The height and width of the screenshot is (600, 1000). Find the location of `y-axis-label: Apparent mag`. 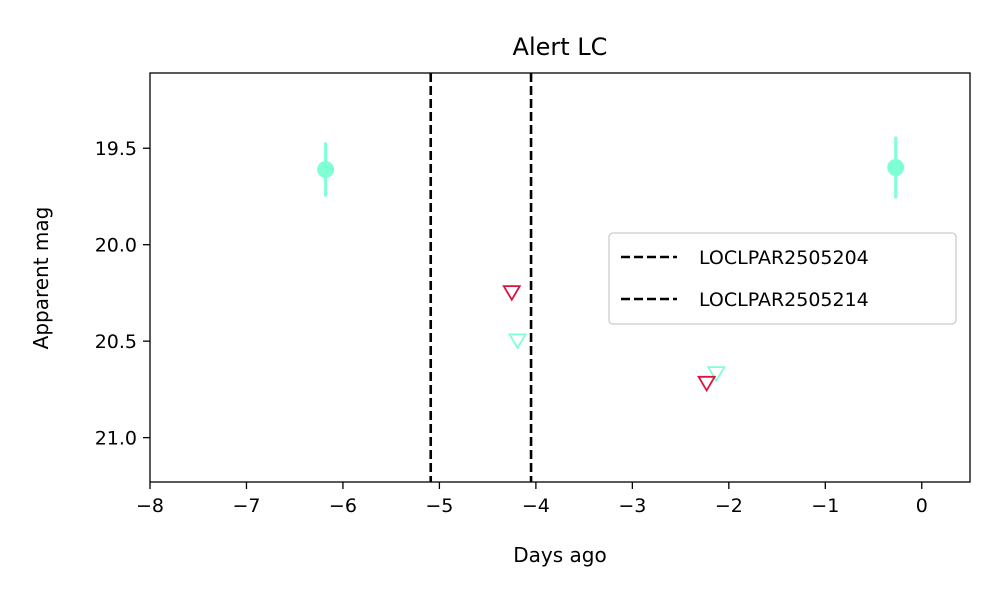

y-axis-label: Apparent mag is located at coordinates (41, 278).